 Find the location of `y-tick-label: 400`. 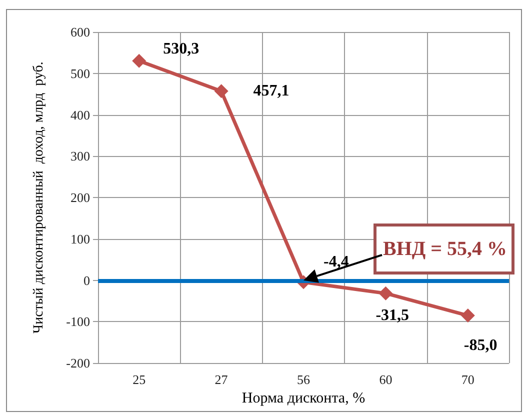

y-tick-label: 400 is located at coordinates (80, 114).